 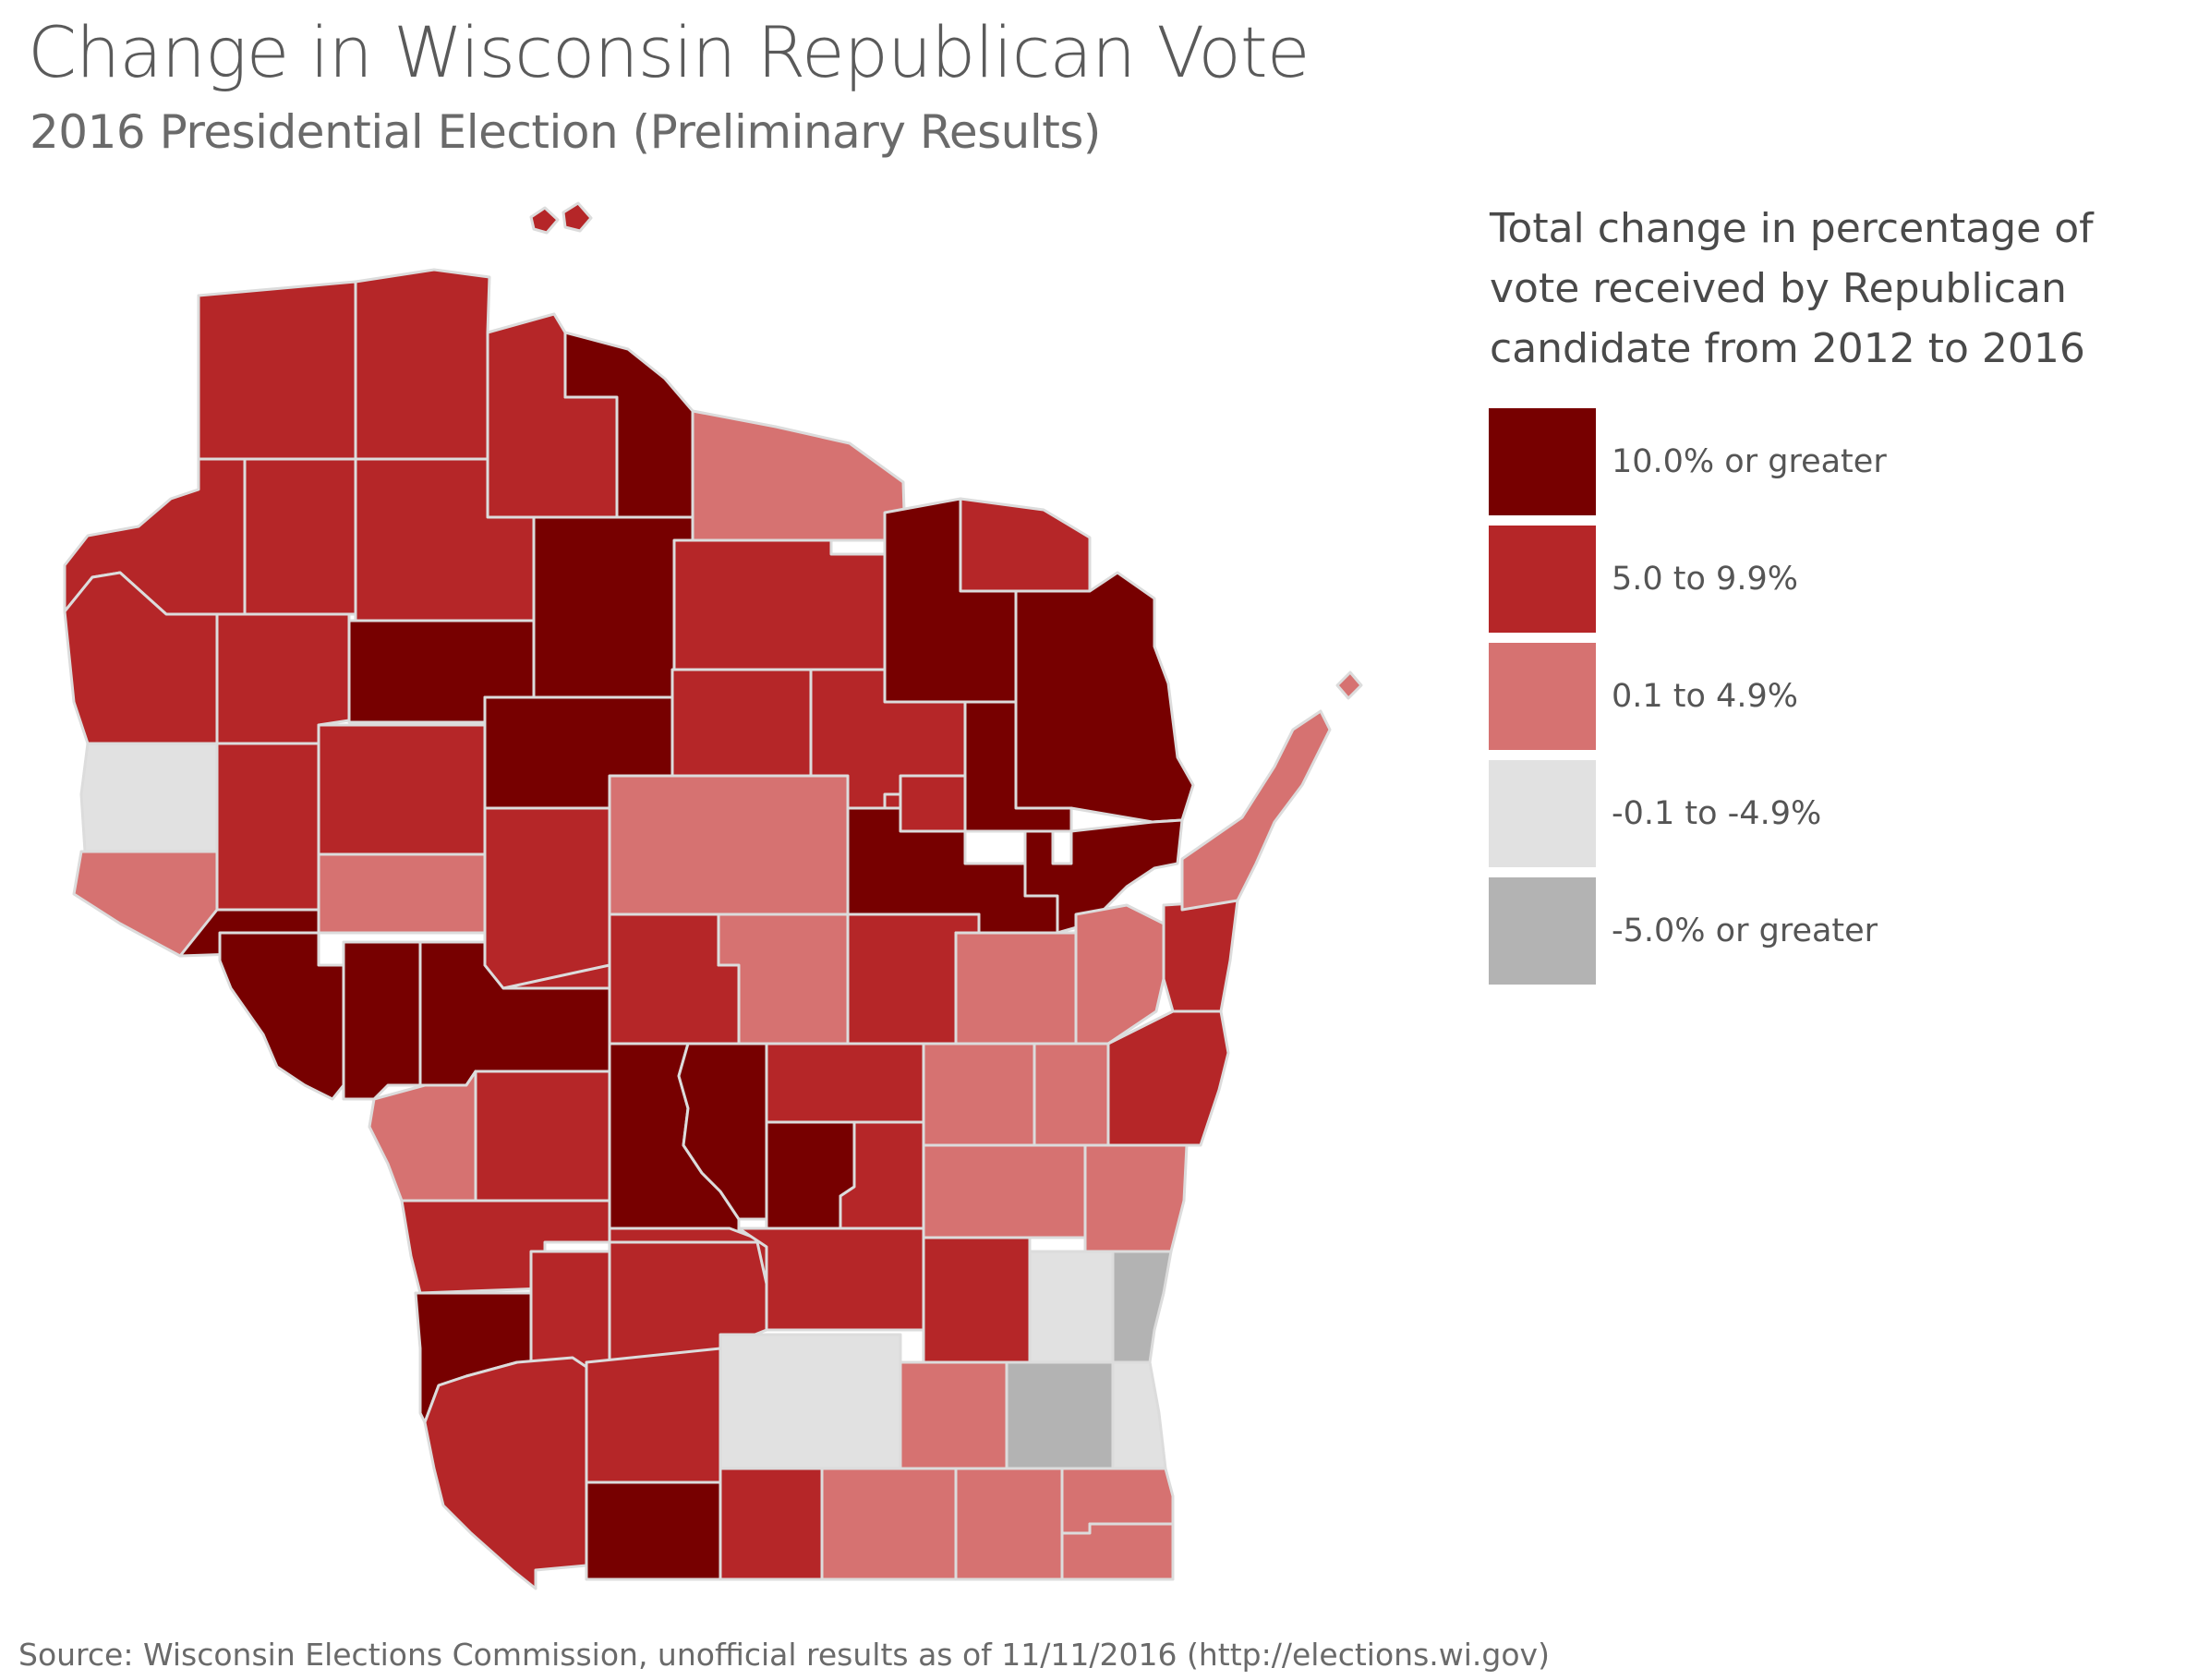 I want to click on county-kenosha, so click(x=1117, y=1551).